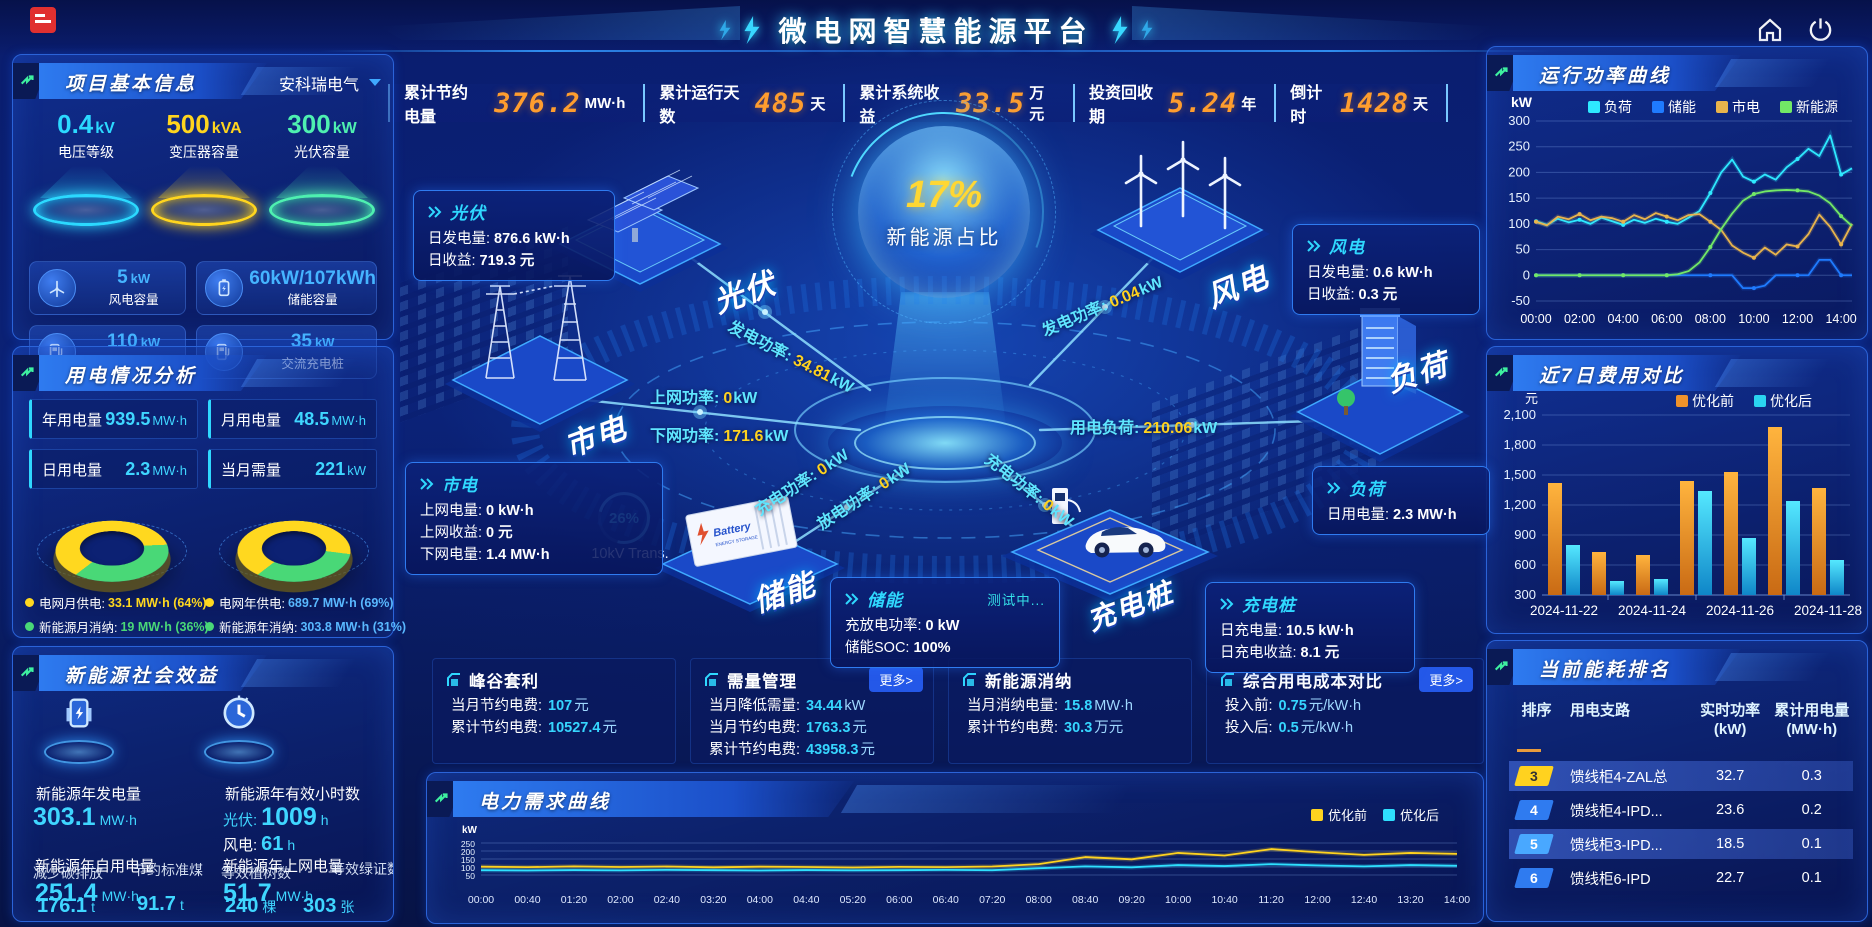 Image resolution: width=1872 pixels, height=927 pixels. What do you see at coordinates (1713, 401) in the screenshot?
I see `svg-text: 优化前` at bounding box center [1713, 401].